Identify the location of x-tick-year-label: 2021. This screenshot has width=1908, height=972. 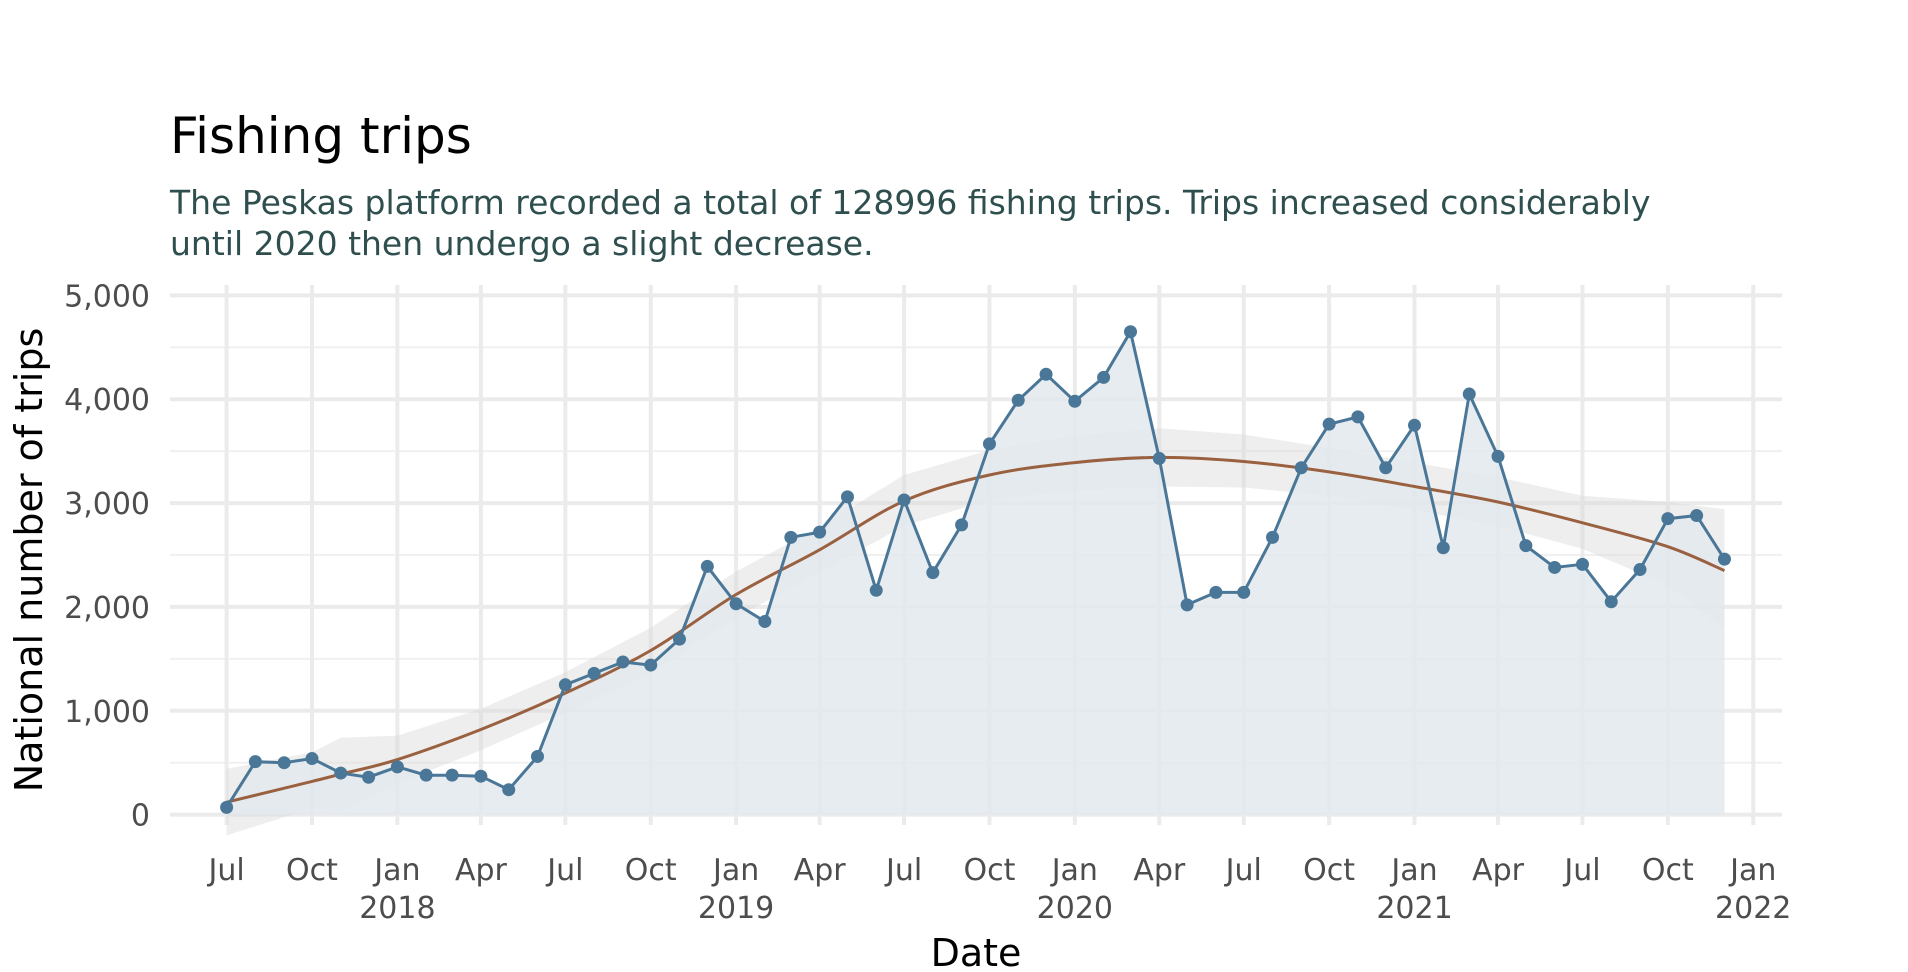
(1414, 908).